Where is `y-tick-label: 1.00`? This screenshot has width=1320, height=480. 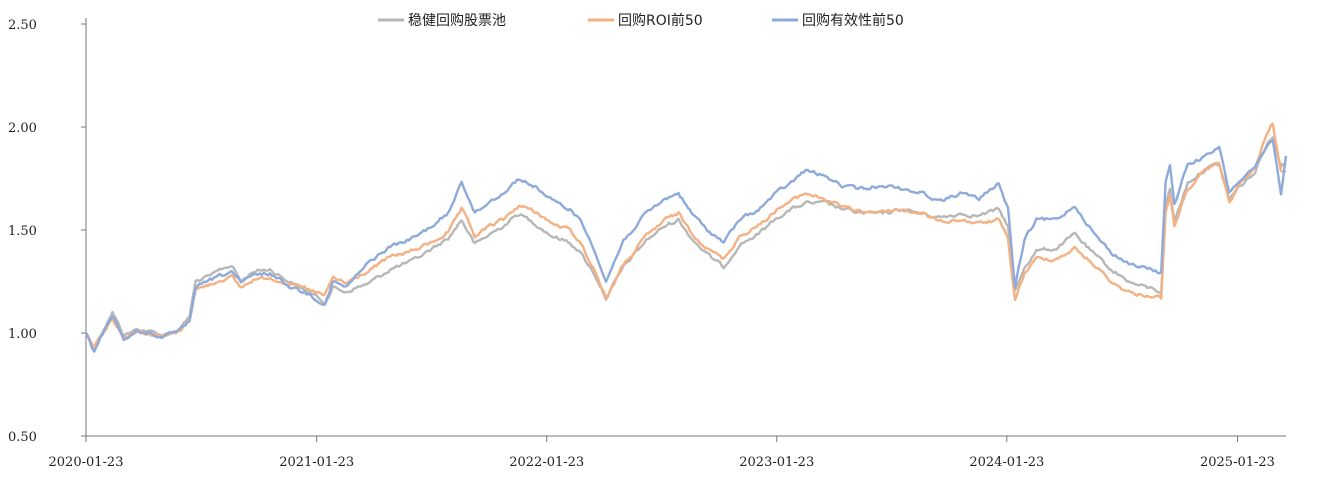
y-tick-label: 1.00 is located at coordinates (22, 334).